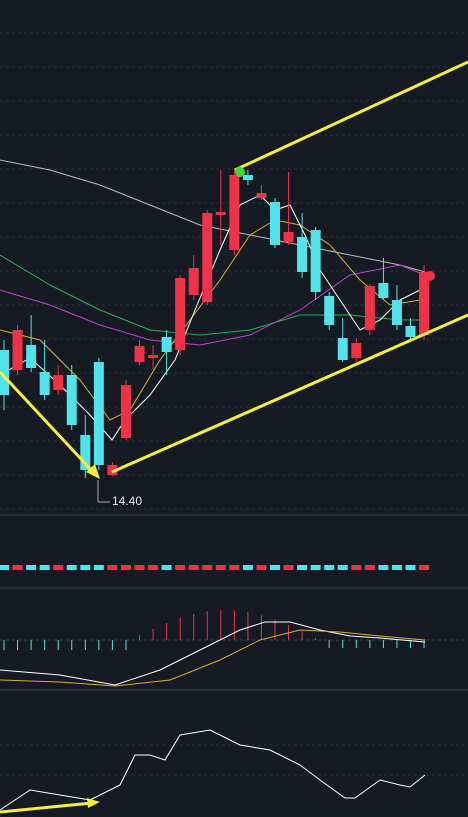 The height and width of the screenshot is (817, 468). I want to click on macd-line, so click(213, 653).